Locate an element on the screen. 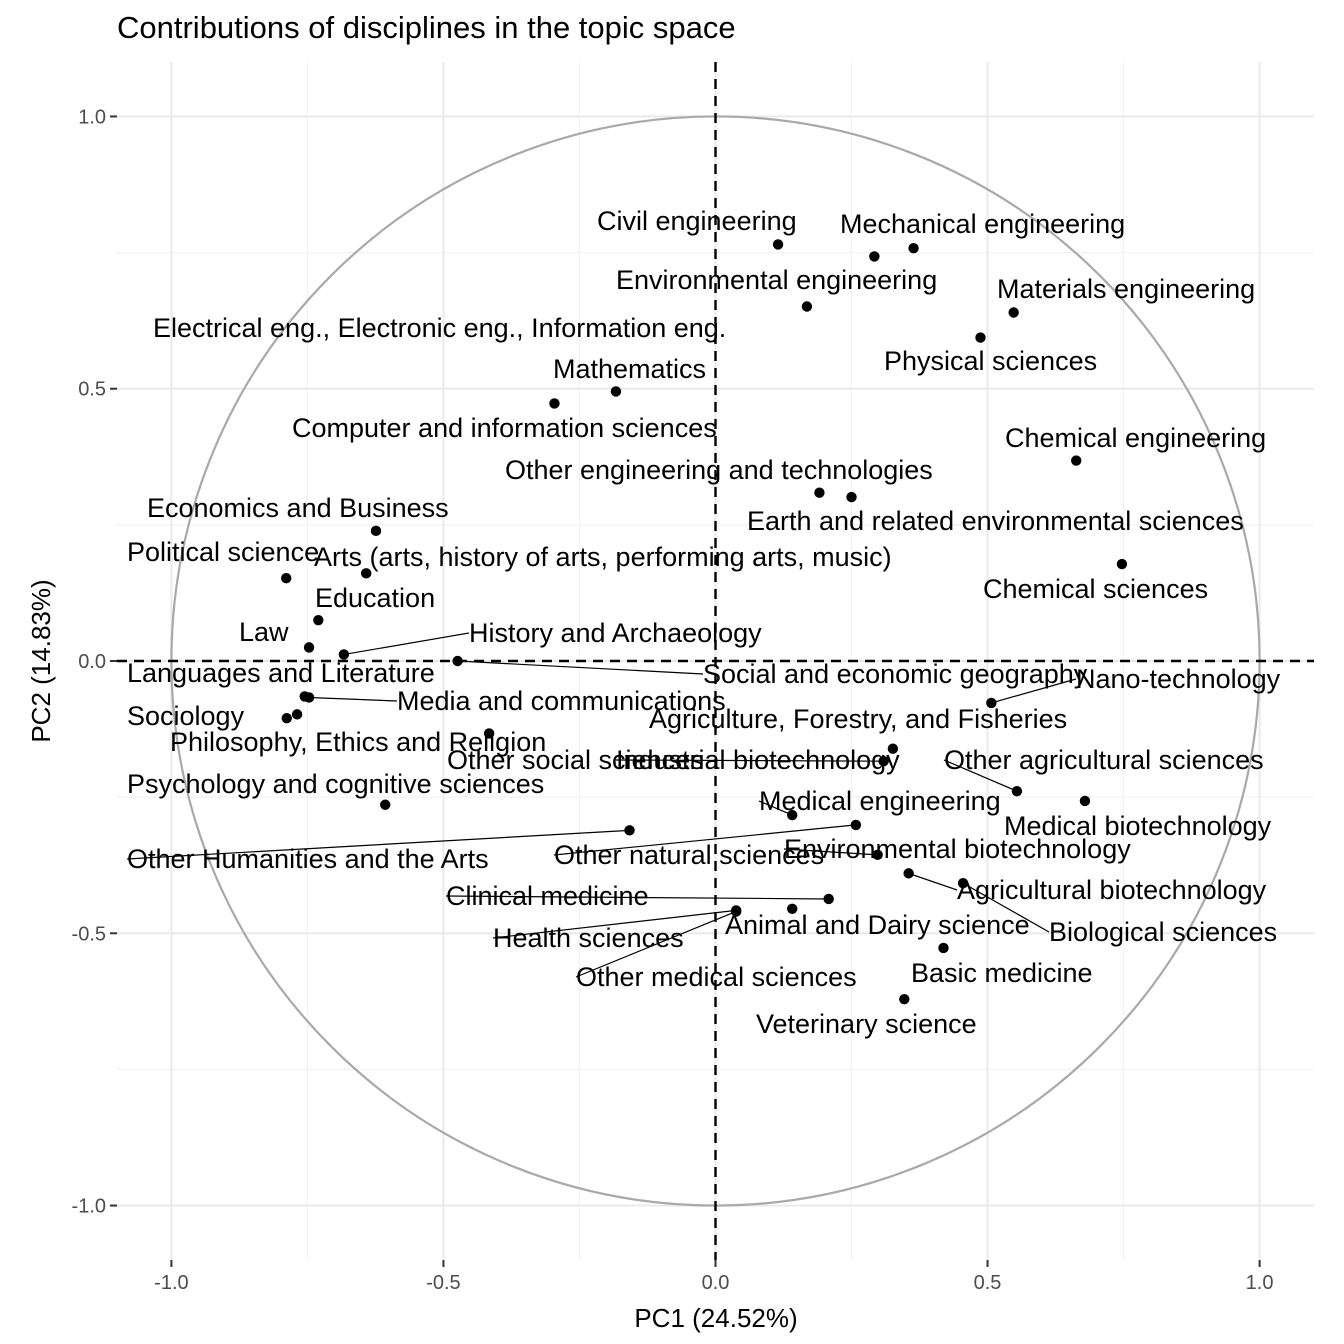 This screenshot has width=1344, height=1344. point-agricultural-biotechnology-leader is located at coordinates (933, 881).